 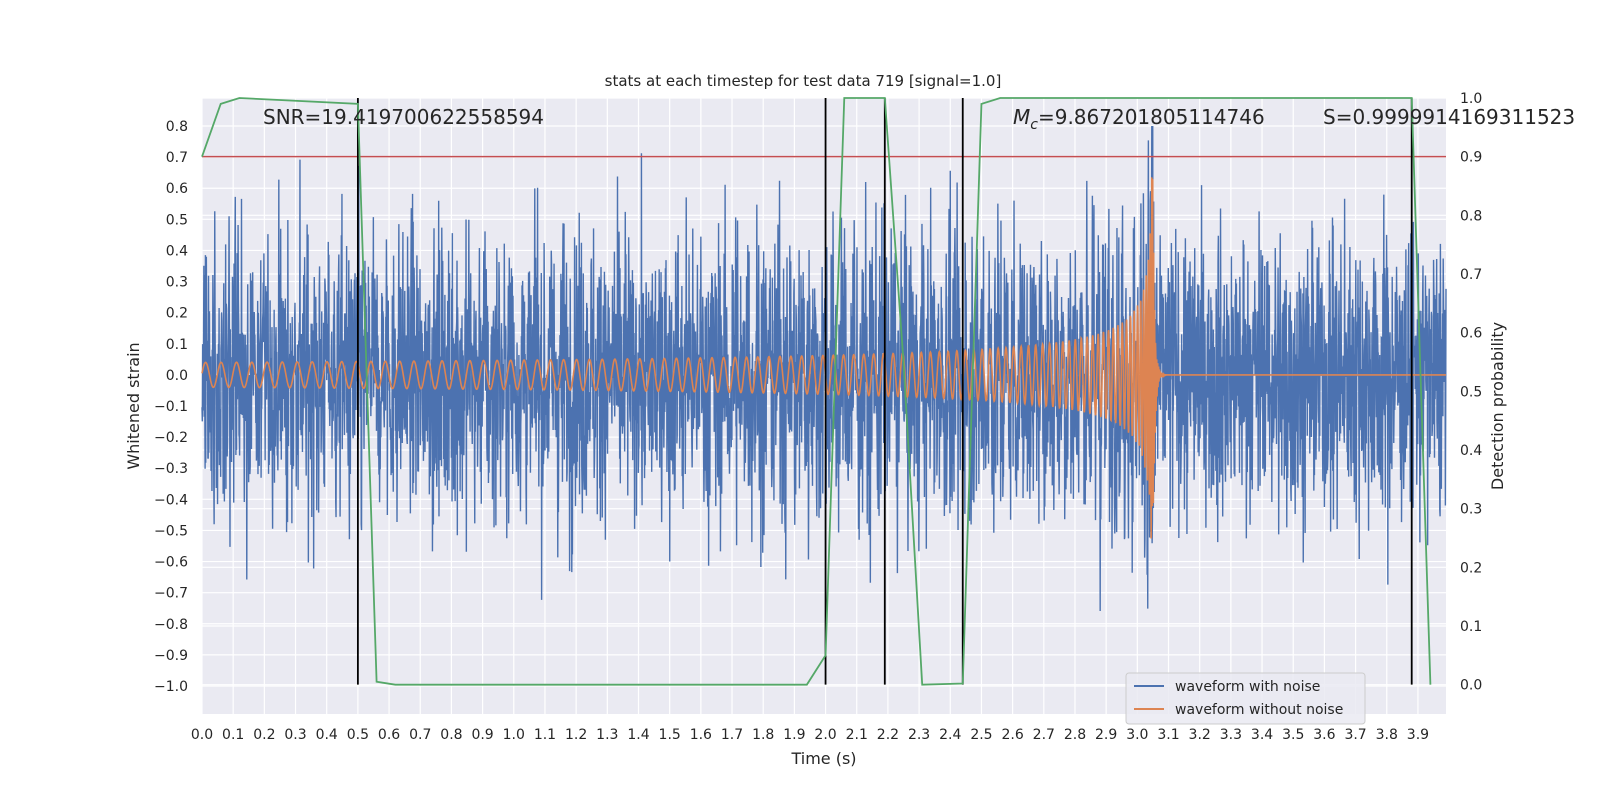 I want to click on x-tick-label: 1.2, so click(x=576, y=735).